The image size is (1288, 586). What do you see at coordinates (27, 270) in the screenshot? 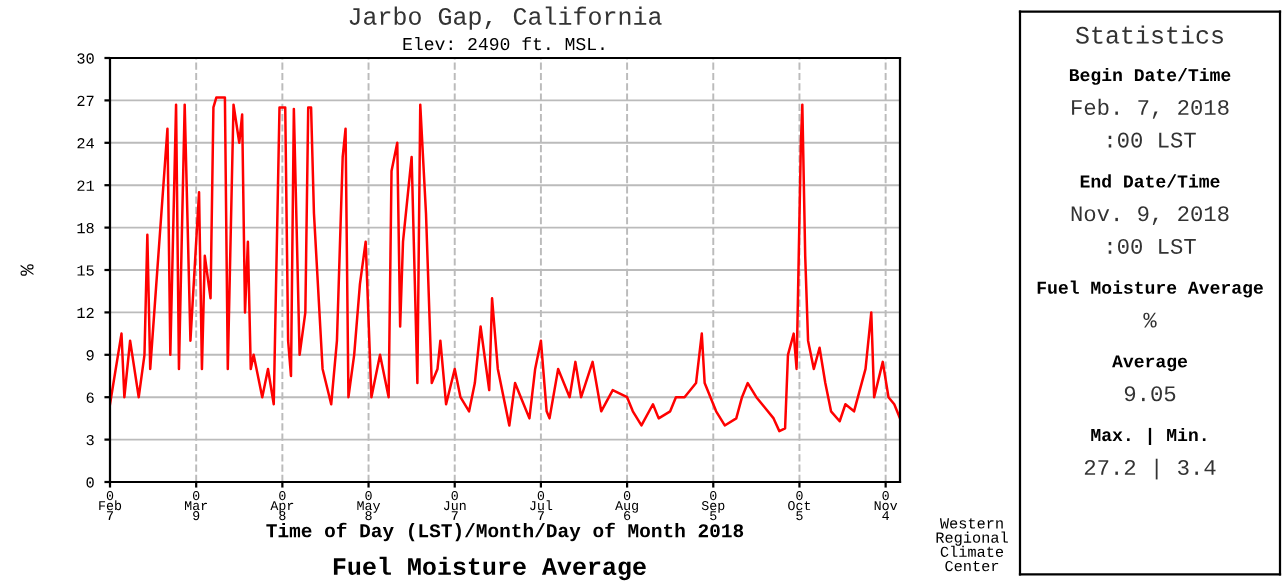
I see `y-axis-title: %` at bounding box center [27, 270].